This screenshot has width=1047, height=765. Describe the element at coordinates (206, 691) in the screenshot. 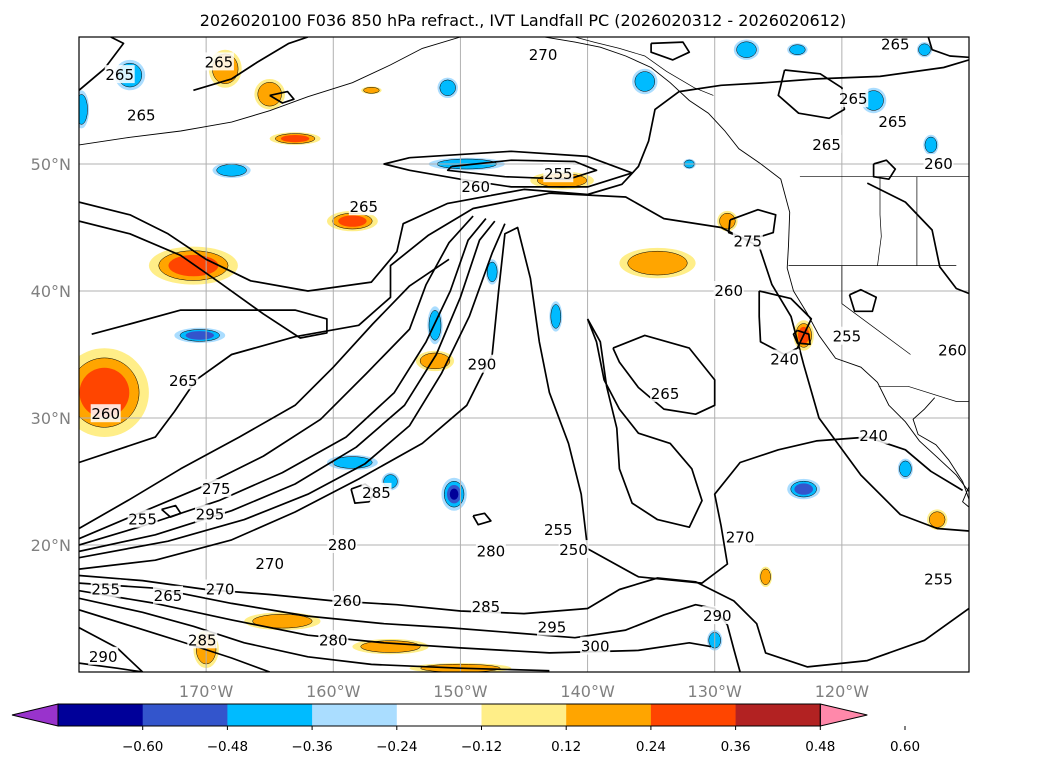

I see `longitude-label: 170°W` at that location.